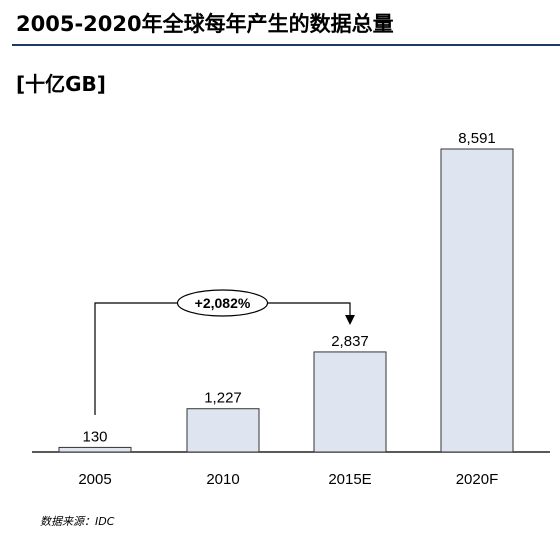 The height and width of the screenshot is (537, 560). Describe the element at coordinates (205, 24) in the screenshot. I see `chart-title: 2005-2020年全球每年产生的数据总量` at that location.